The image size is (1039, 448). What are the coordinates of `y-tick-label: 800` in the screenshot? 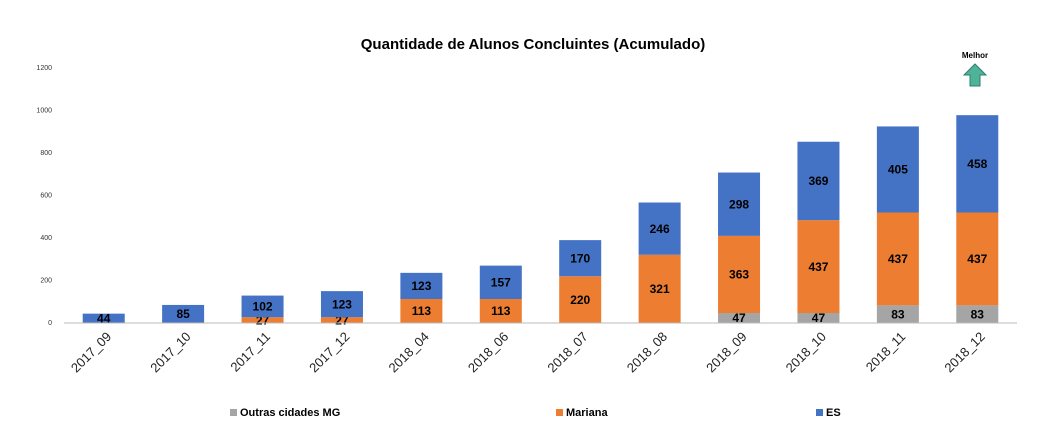 It's located at (46, 153).